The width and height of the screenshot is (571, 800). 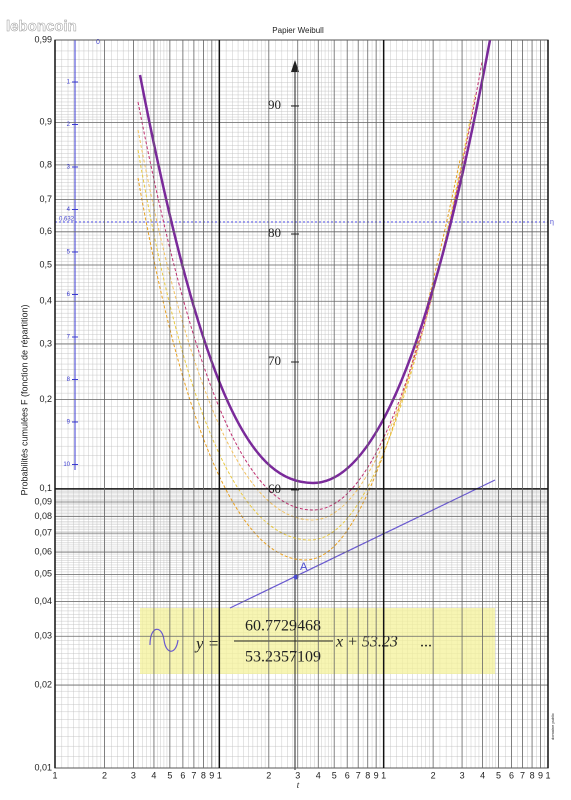 I want to click on y-tick-label: 0,4, so click(x=45, y=301).